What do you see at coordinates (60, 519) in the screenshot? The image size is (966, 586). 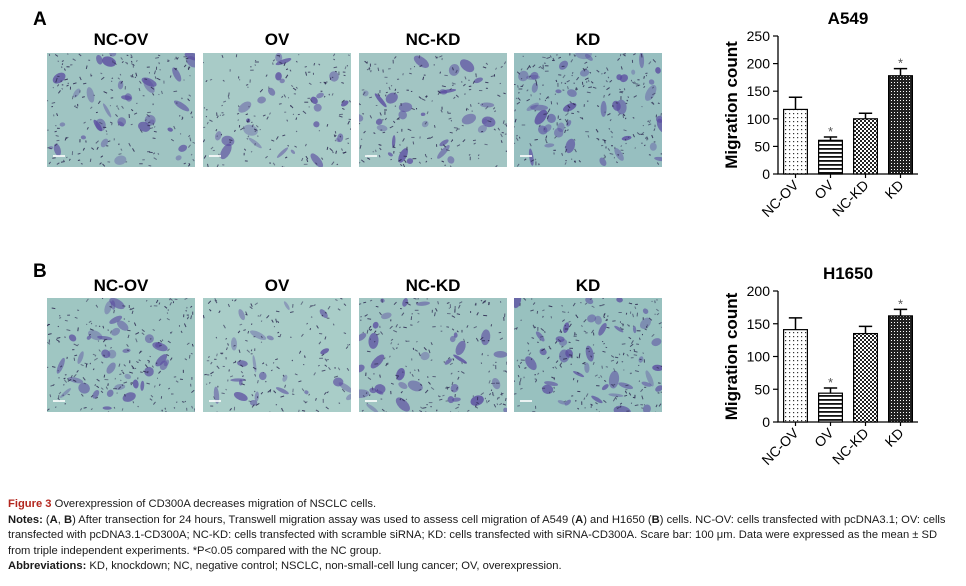 I see `notes-text: ,` at bounding box center [60, 519].